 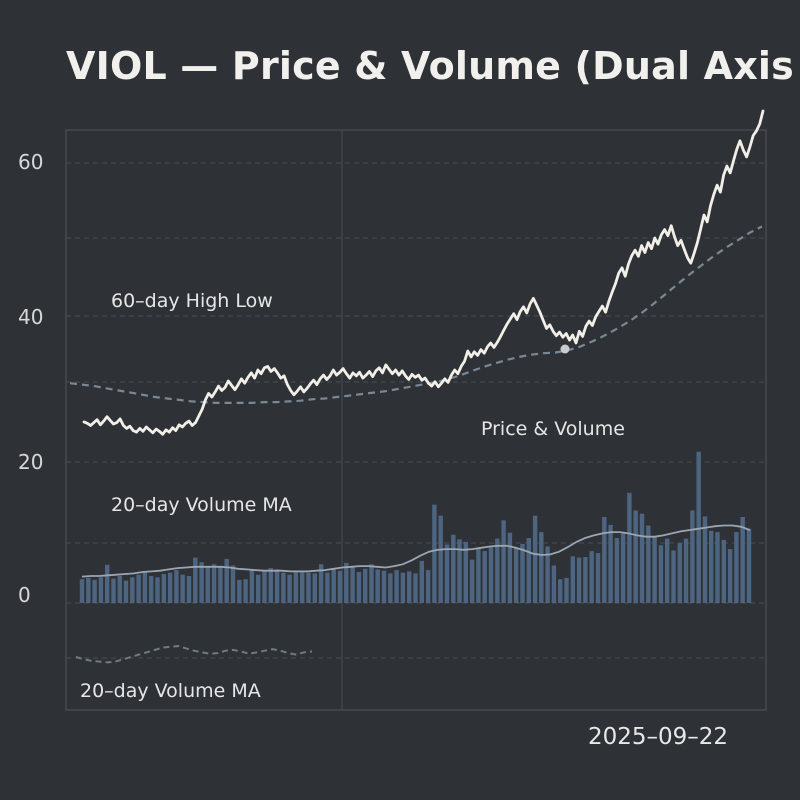 What do you see at coordinates (416, 551) in the screenshot?
I see `volume-ma-line` at bounding box center [416, 551].